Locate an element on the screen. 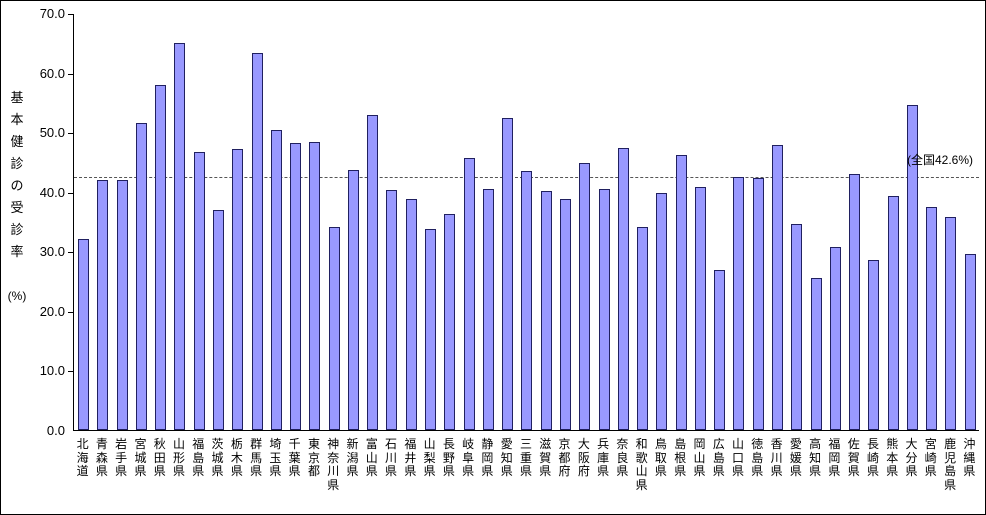 The image size is (986, 515). y-tick-label: 60.0 is located at coordinates (52, 73).